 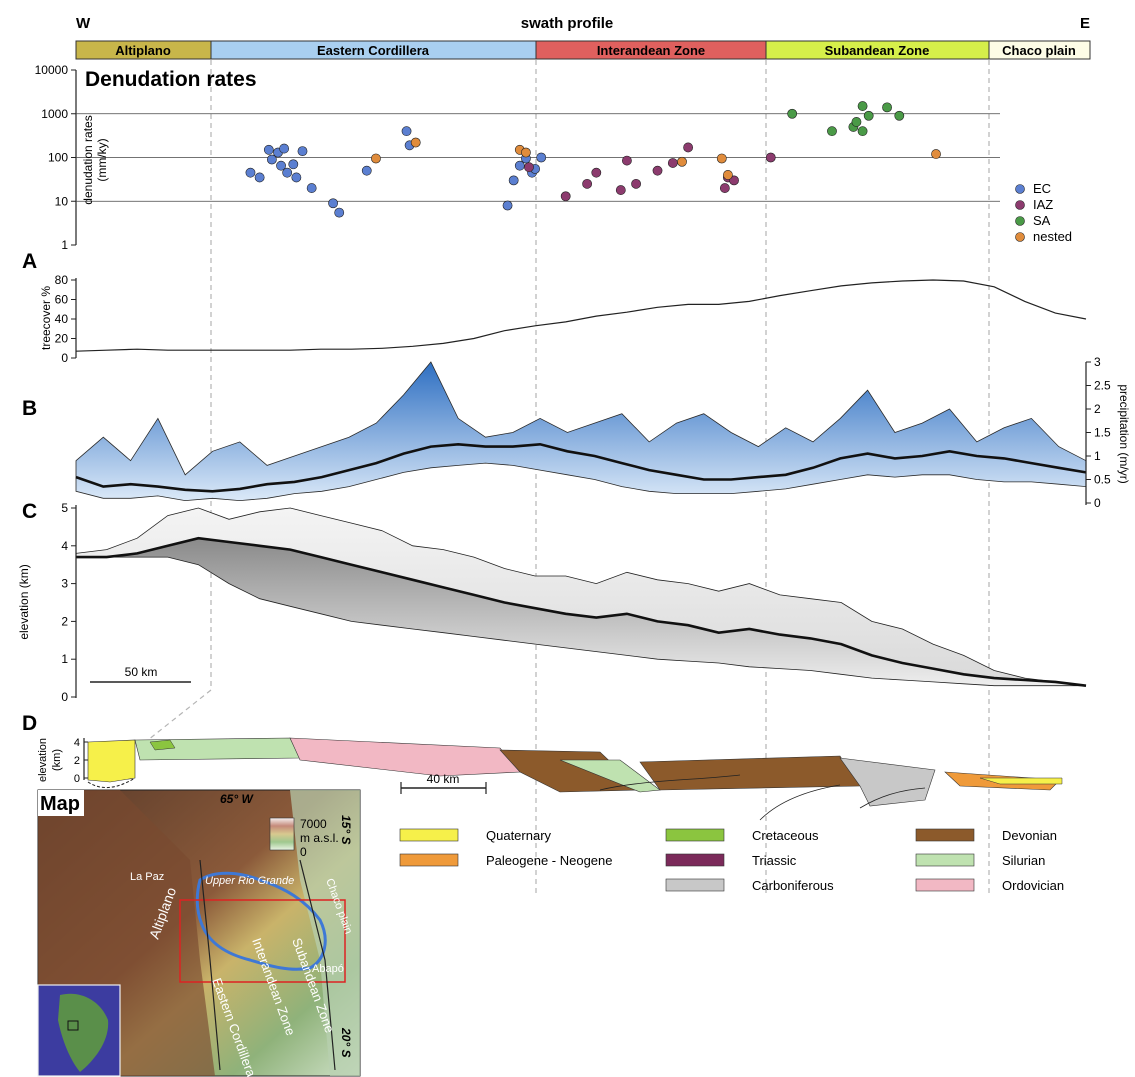 What do you see at coordinates (88, 159) in the screenshot?
I see `denudation-ylabel: denudation rates` at bounding box center [88, 159].